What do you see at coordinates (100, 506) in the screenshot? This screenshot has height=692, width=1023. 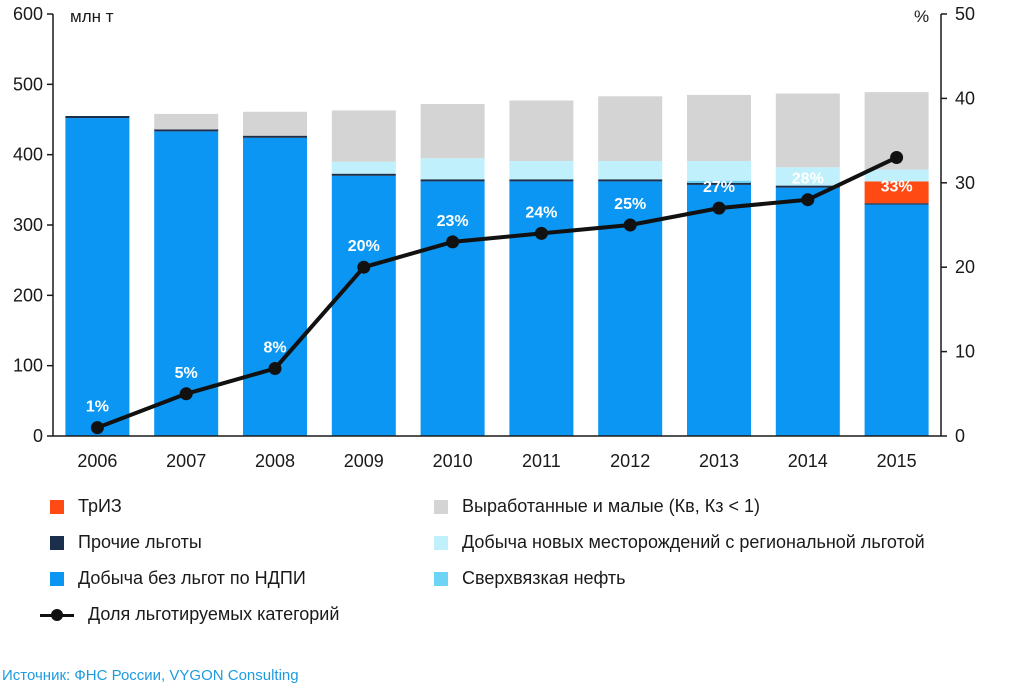 I see `legend-label: ТрИЗ` at bounding box center [100, 506].